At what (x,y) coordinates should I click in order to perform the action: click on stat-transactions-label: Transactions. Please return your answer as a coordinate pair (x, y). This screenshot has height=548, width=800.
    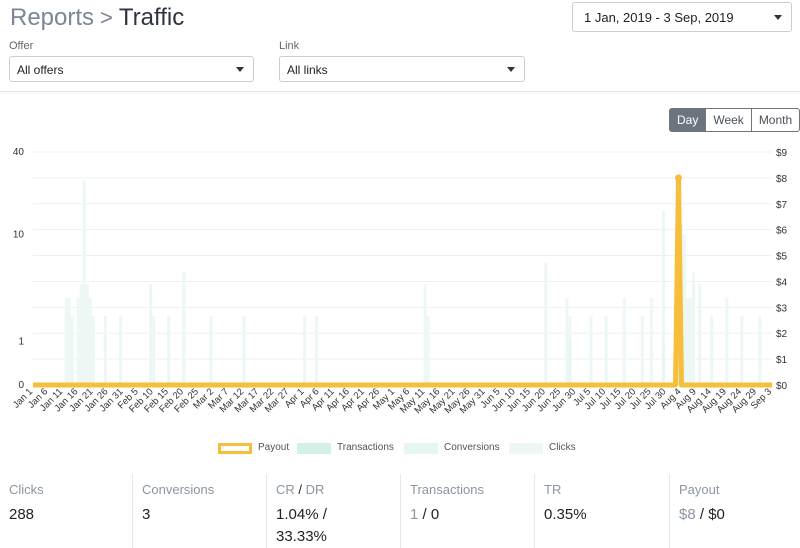
    Looking at the image, I should click on (447, 489).